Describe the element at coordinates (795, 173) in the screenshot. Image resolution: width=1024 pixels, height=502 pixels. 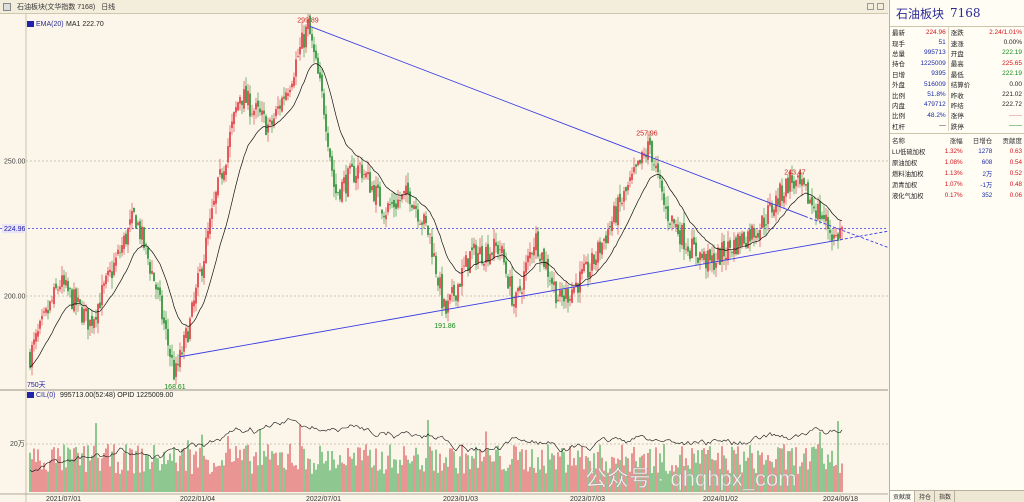
I see `peak-label: 243.47` at that location.